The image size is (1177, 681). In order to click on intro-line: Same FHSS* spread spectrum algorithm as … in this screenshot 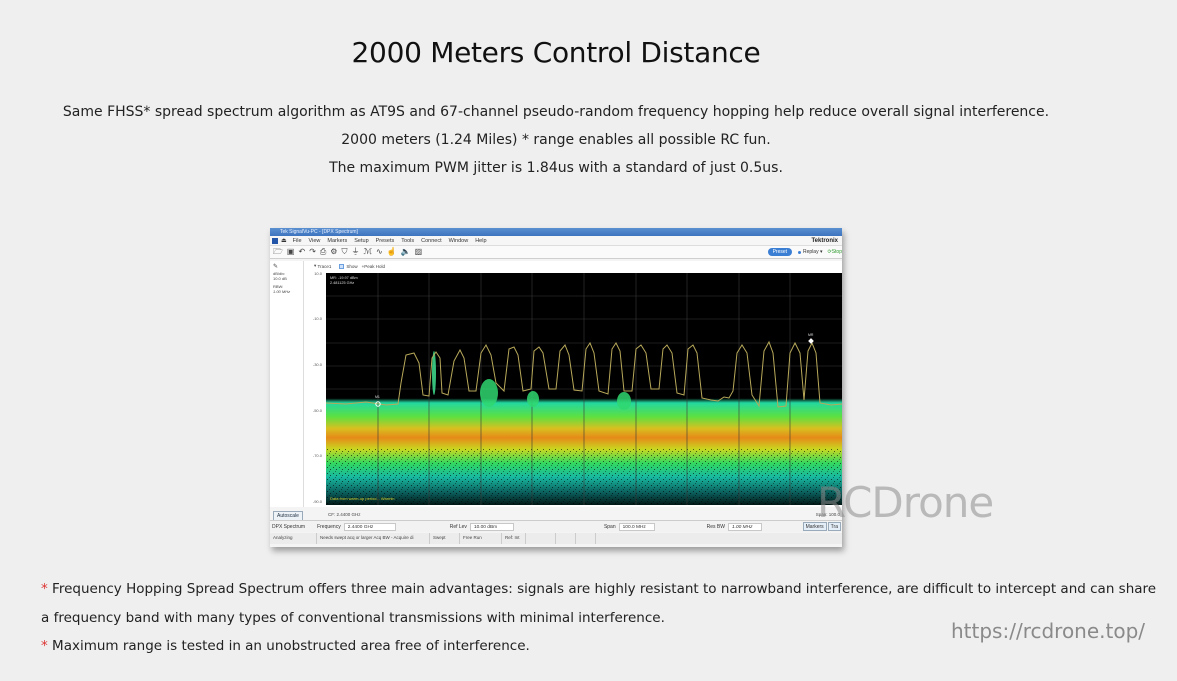, I will do `click(556, 112)`.